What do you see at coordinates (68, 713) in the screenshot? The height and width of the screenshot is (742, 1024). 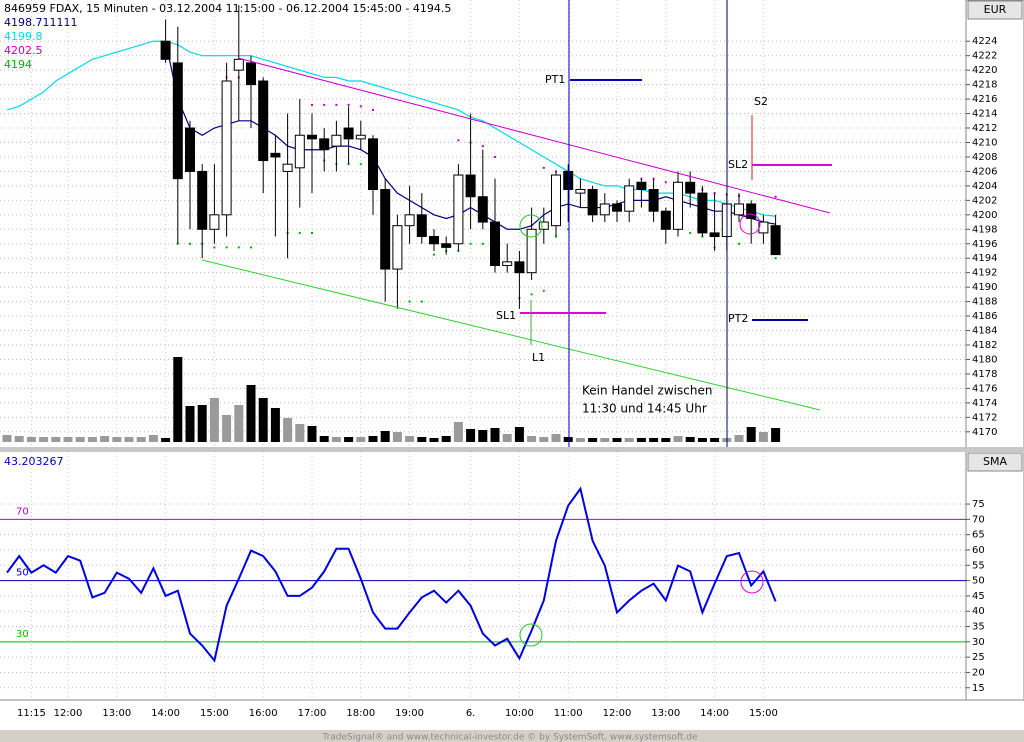 I see `x-tick-label: 12:00` at bounding box center [68, 713].